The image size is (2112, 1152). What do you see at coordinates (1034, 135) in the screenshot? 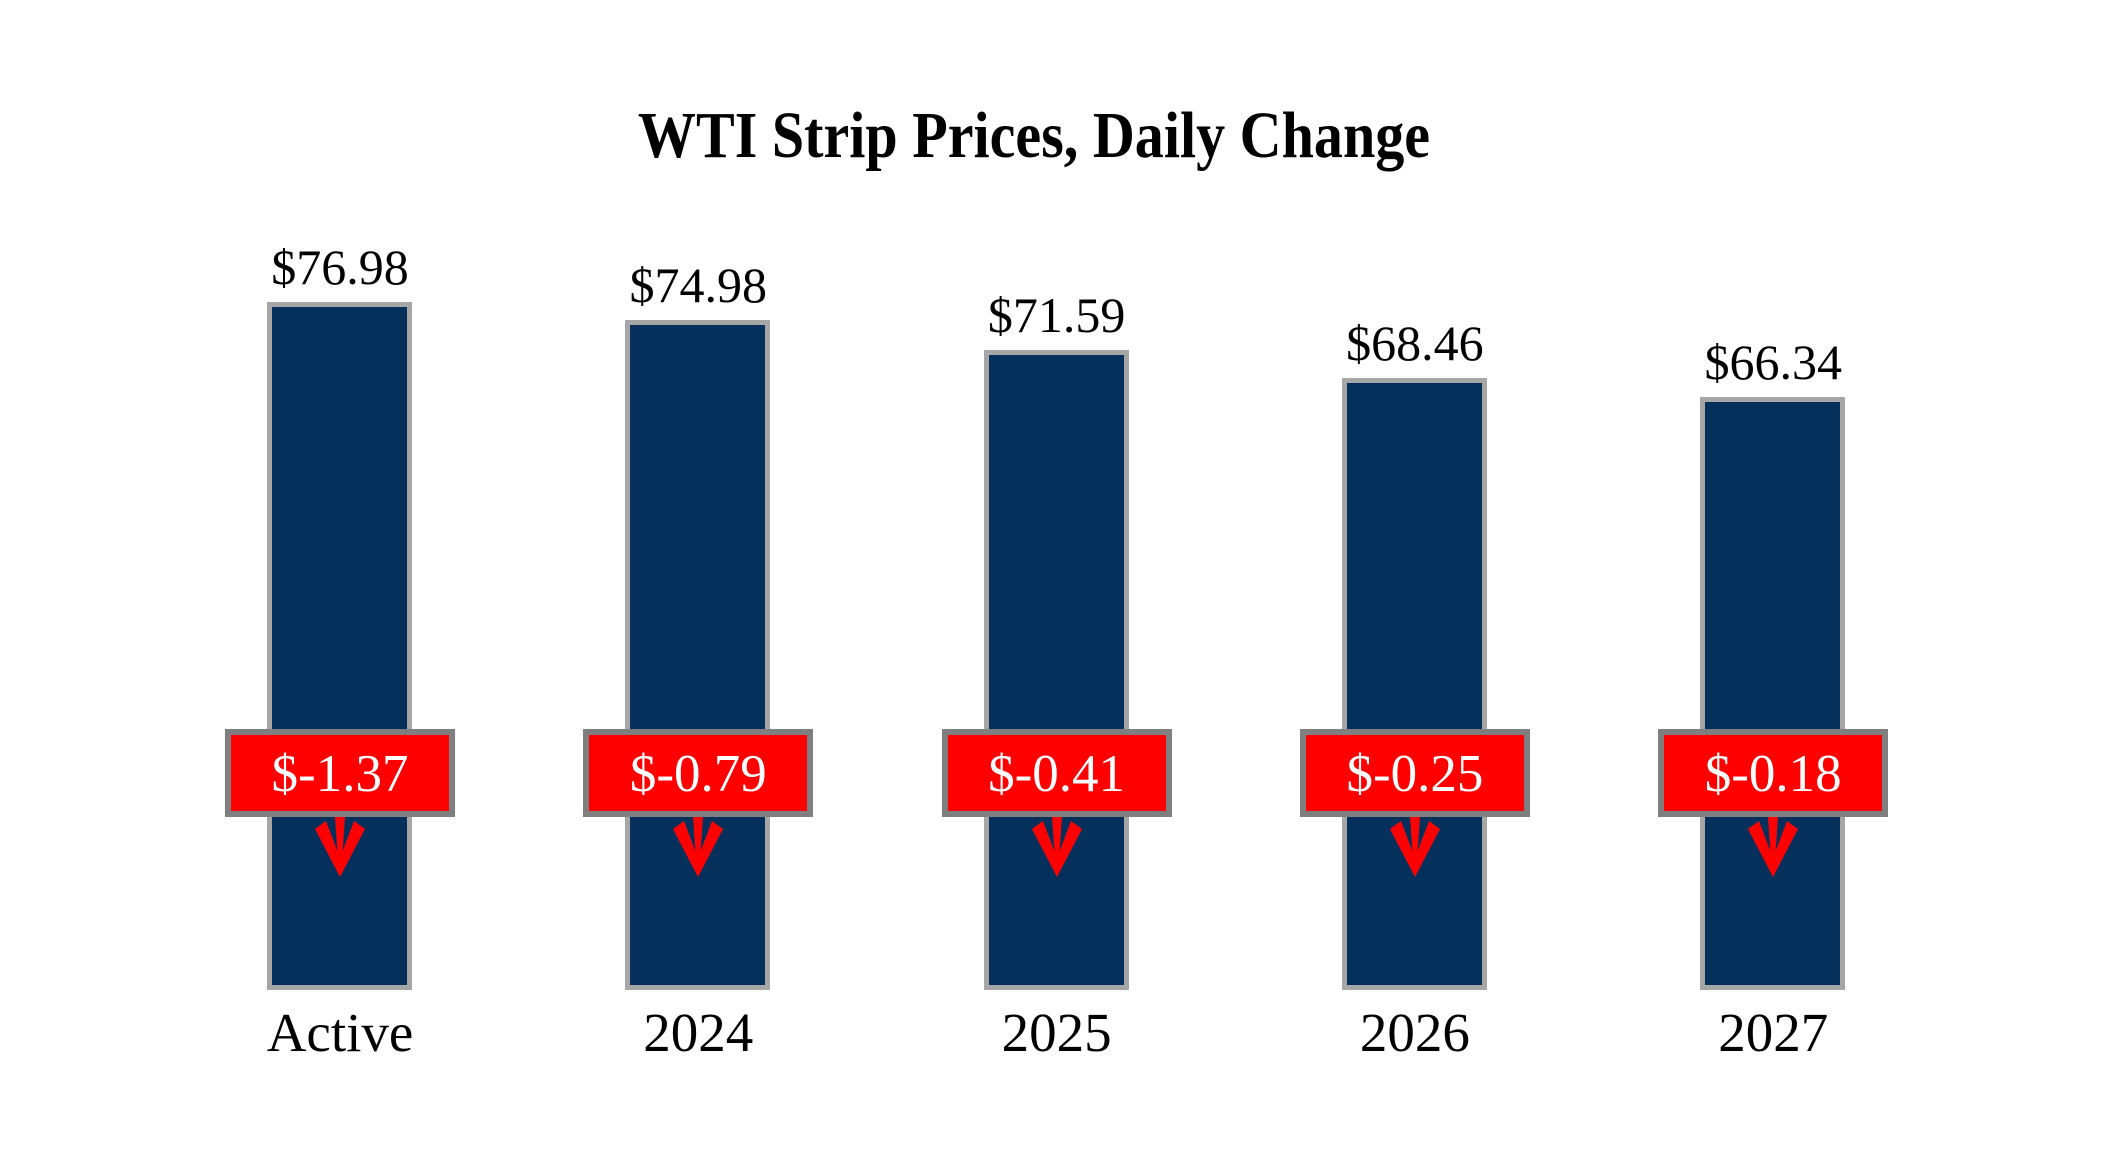
I see `chart-title: WTI Strip Prices, Daily Change` at bounding box center [1034, 135].